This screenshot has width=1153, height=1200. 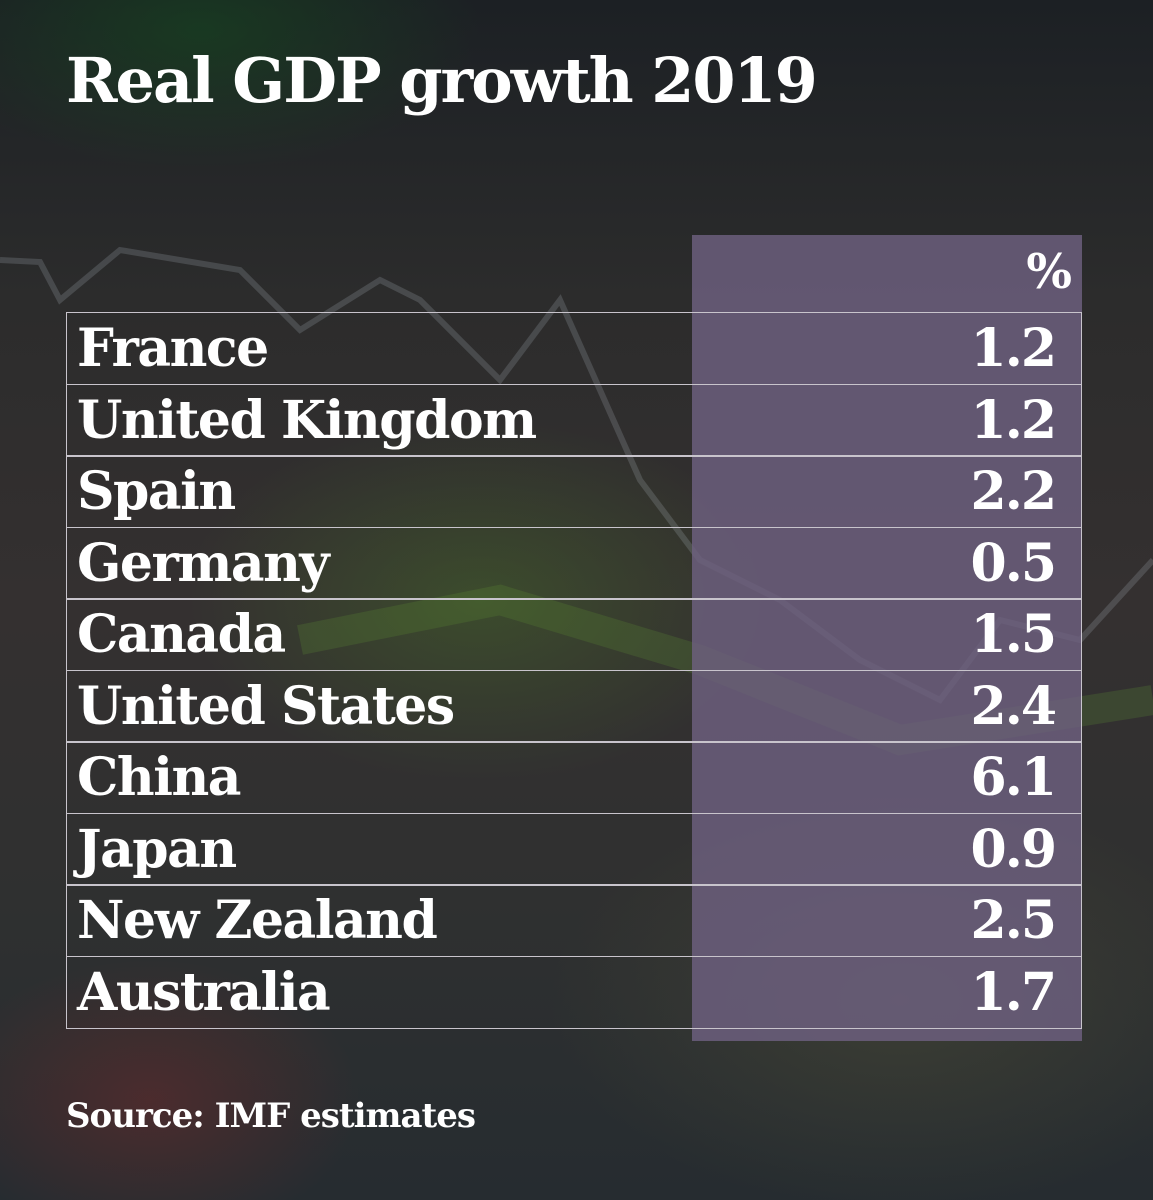 What do you see at coordinates (1013, 706) in the screenshot?
I see `value-label: 2.4` at bounding box center [1013, 706].